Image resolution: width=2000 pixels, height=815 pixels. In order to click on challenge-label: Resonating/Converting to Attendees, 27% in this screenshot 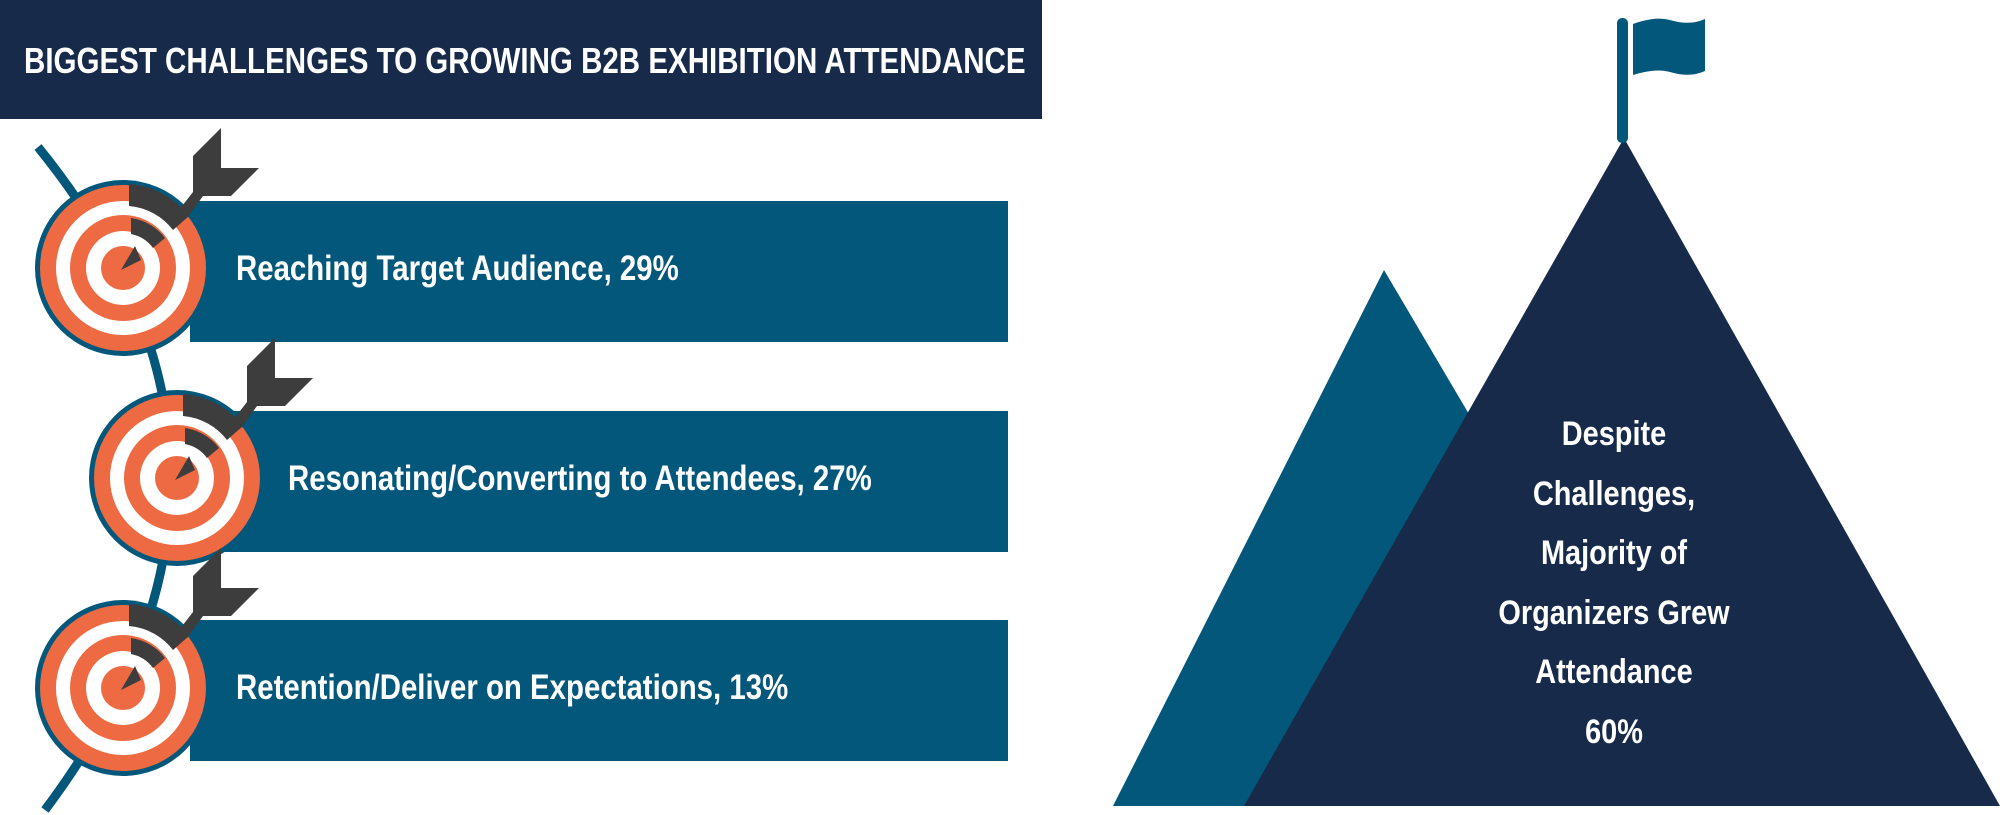, I will do `click(580, 478)`.